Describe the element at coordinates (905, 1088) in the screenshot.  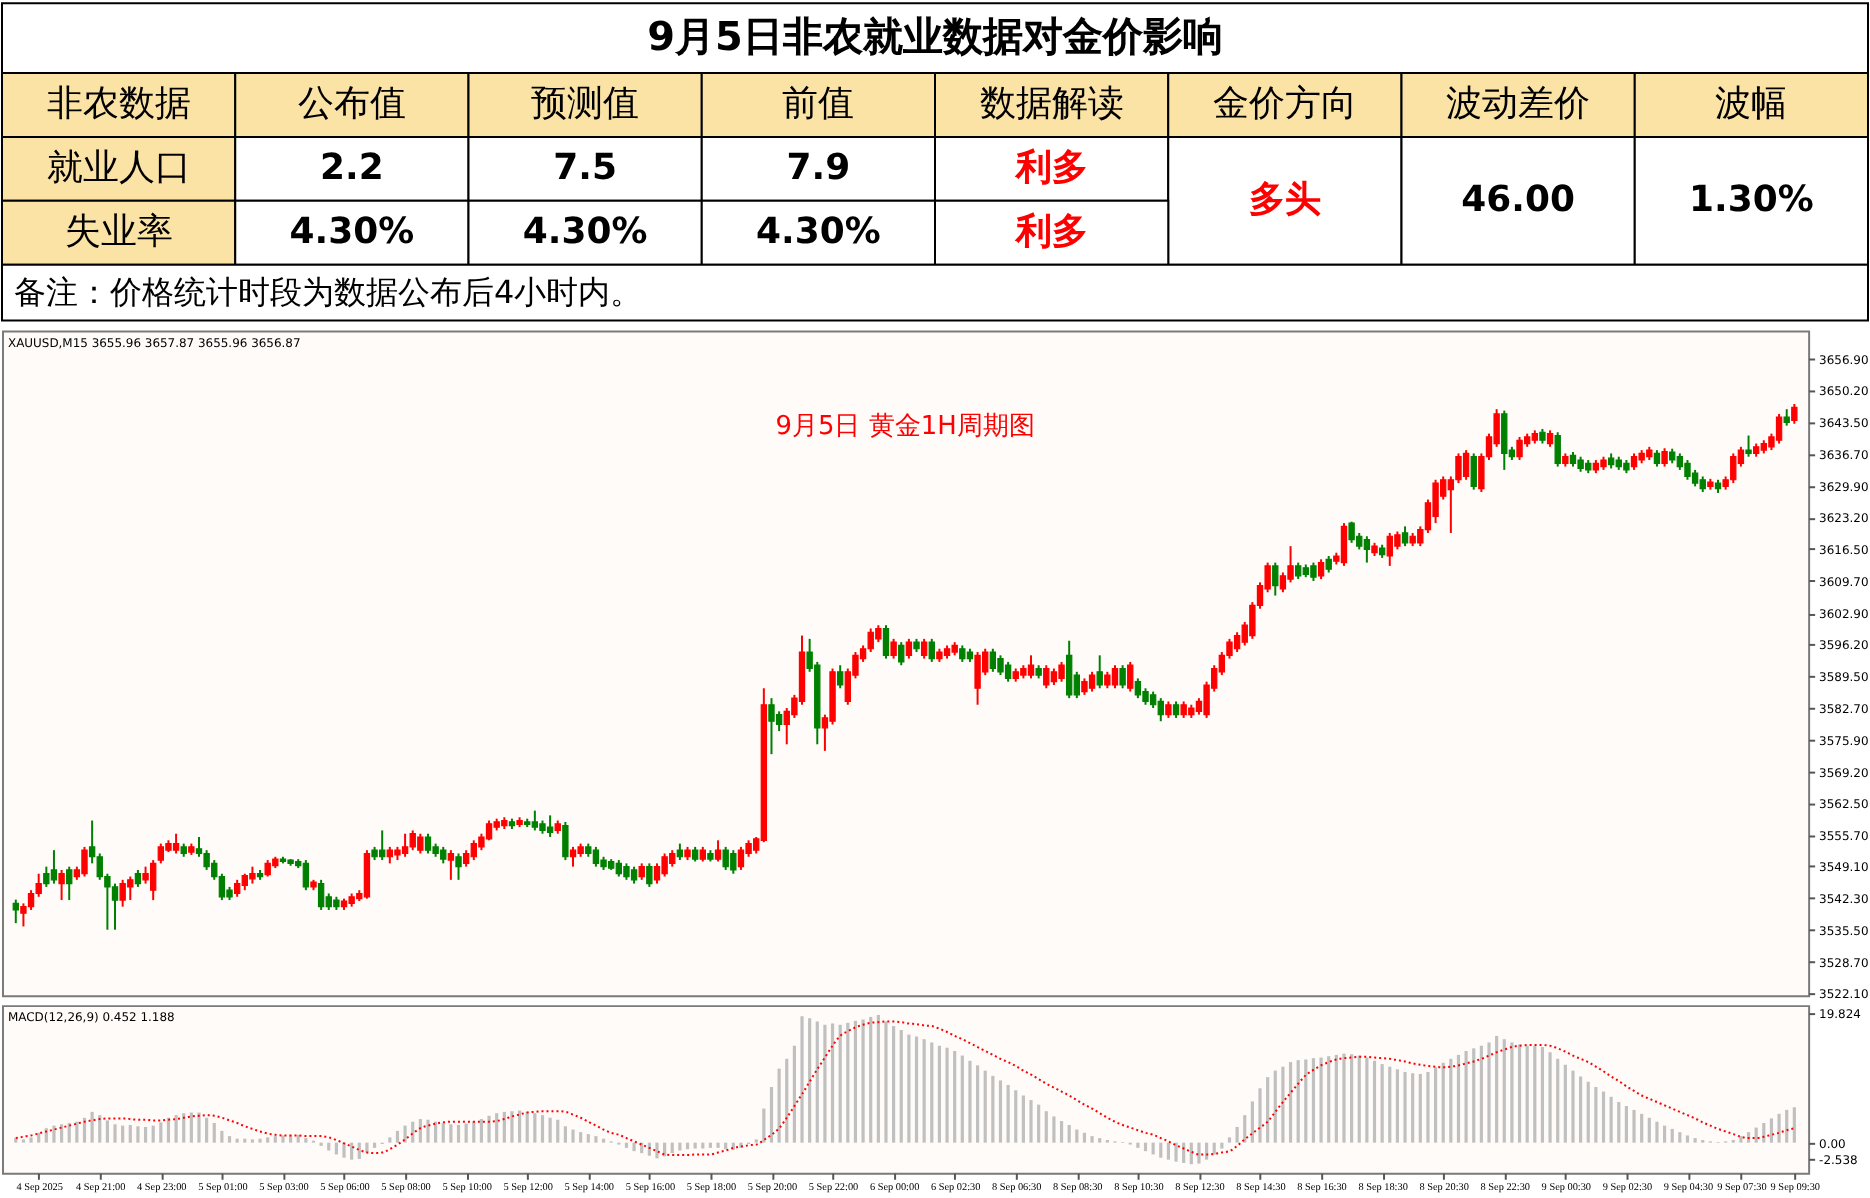
I see `line-series` at that location.